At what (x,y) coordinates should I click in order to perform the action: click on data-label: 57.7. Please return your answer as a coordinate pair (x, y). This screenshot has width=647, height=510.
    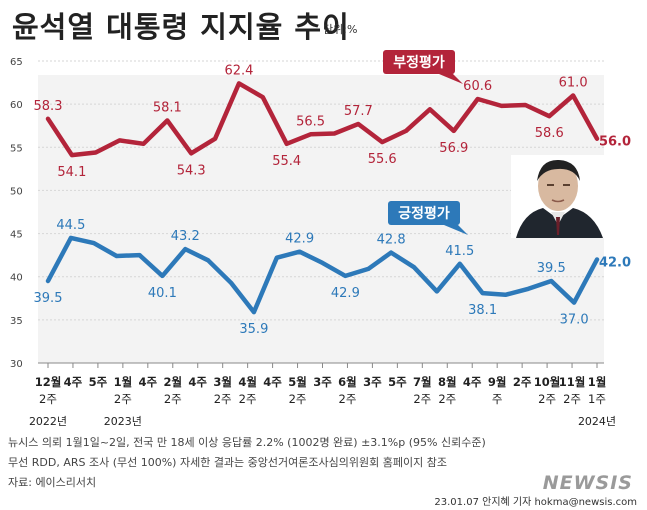
    Looking at the image, I should click on (358, 111).